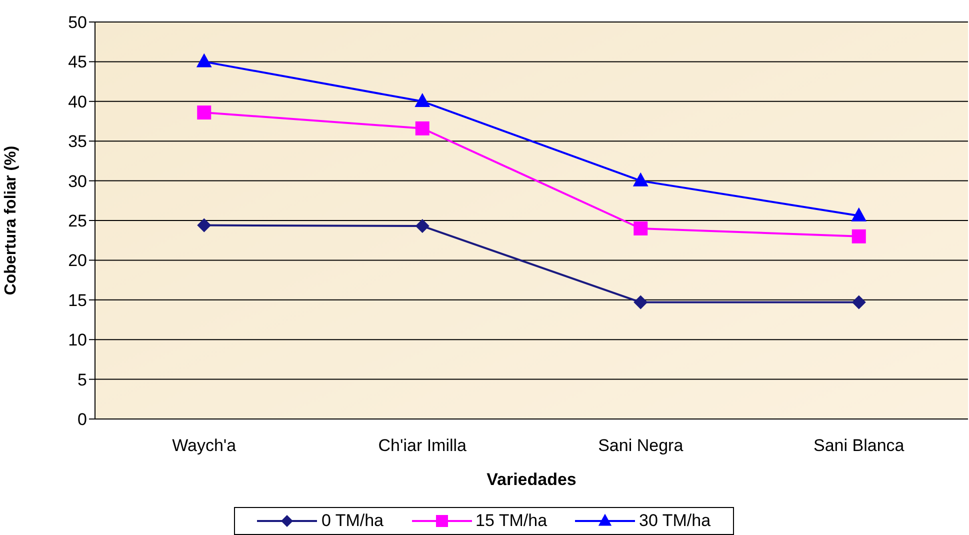  Describe the element at coordinates (77, 142) in the screenshot. I see `y-tick-label: 35` at that location.